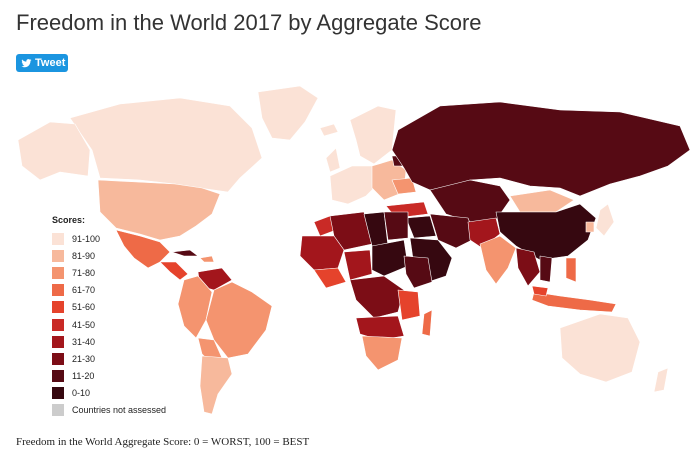 The image size is (690, 456). Describe the element at coordinates (470, 201) in the screenshot. I see `region-central-asia` at that location.